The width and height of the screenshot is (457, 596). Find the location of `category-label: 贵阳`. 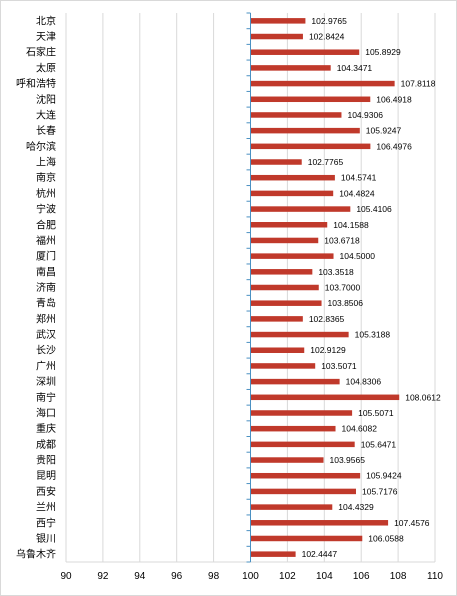

category-label: 贵阳 is located at coordinates (46, 460).